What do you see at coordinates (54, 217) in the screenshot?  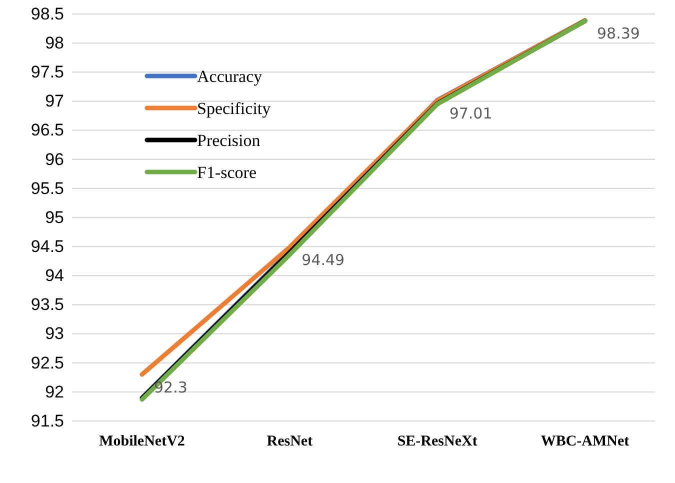 I see `y-tick-label: 95` at bounding box center [54, 217].